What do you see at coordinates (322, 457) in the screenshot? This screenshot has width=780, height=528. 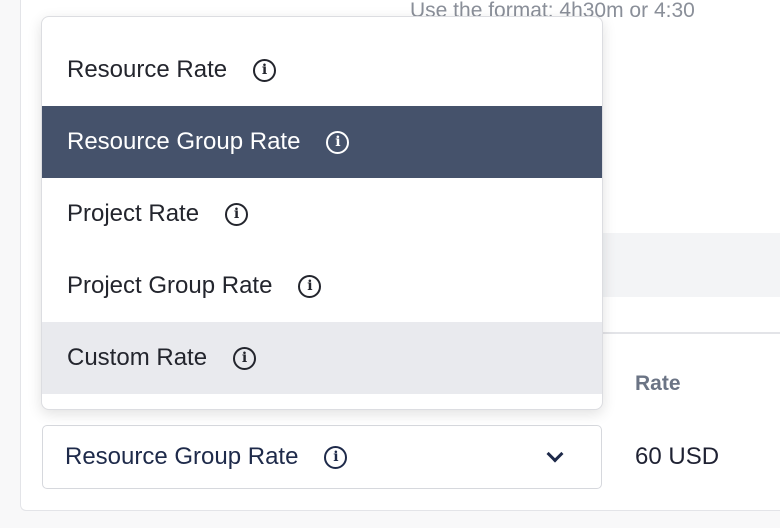 I see `rate-type-select: Resource Group Rate i` at bounding box center [322, 457].